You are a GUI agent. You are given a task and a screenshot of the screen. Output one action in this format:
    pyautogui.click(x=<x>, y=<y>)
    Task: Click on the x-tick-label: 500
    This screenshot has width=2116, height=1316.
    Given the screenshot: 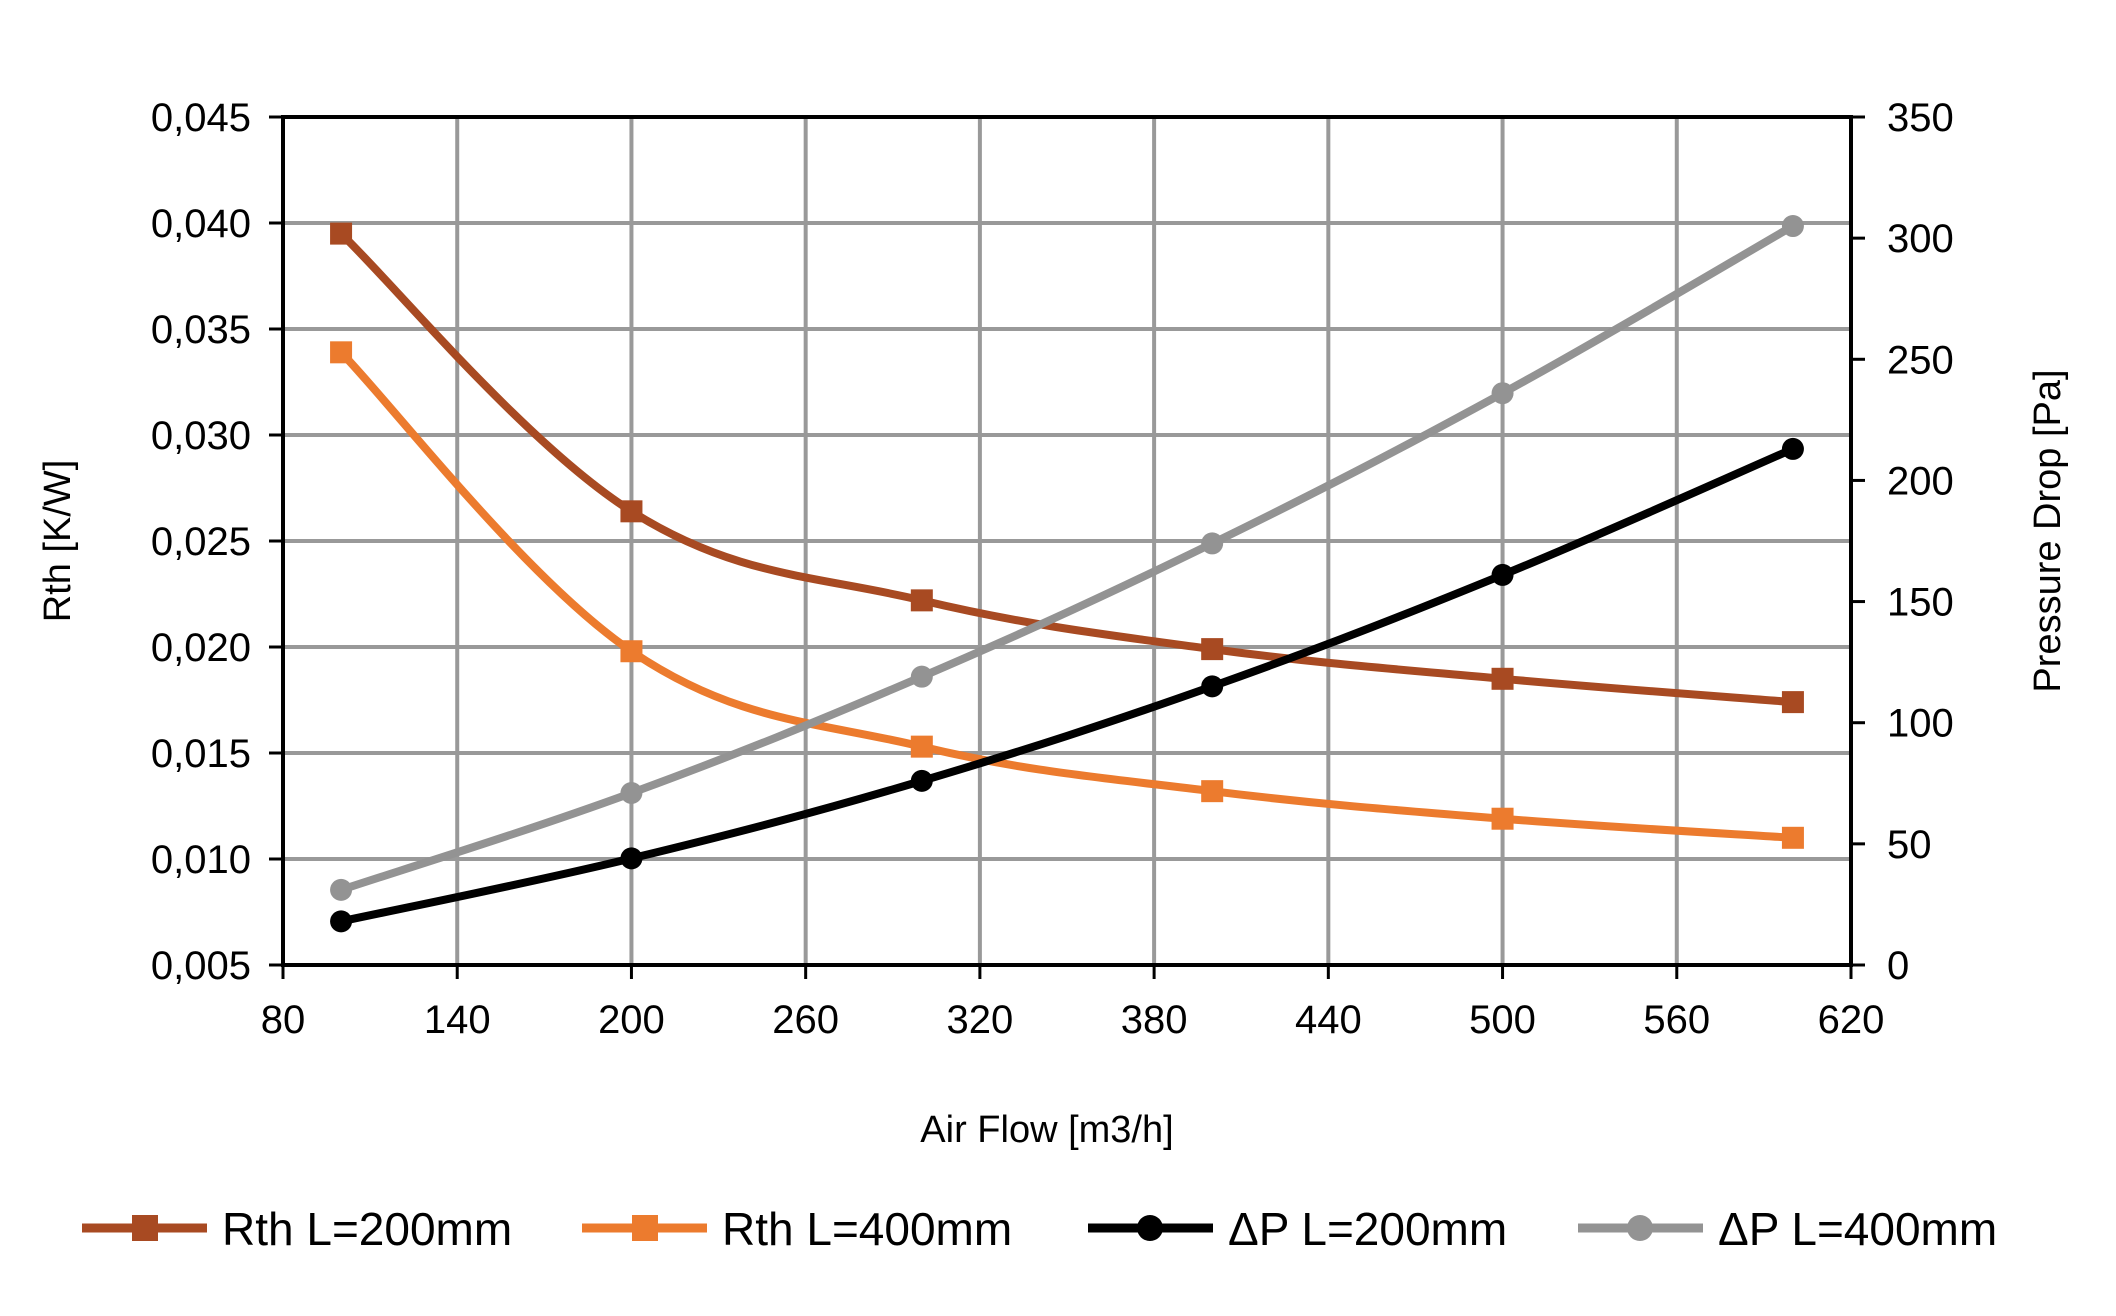 What is the action you would take?
    pyautogui.click(x=1502, y=1020)
    